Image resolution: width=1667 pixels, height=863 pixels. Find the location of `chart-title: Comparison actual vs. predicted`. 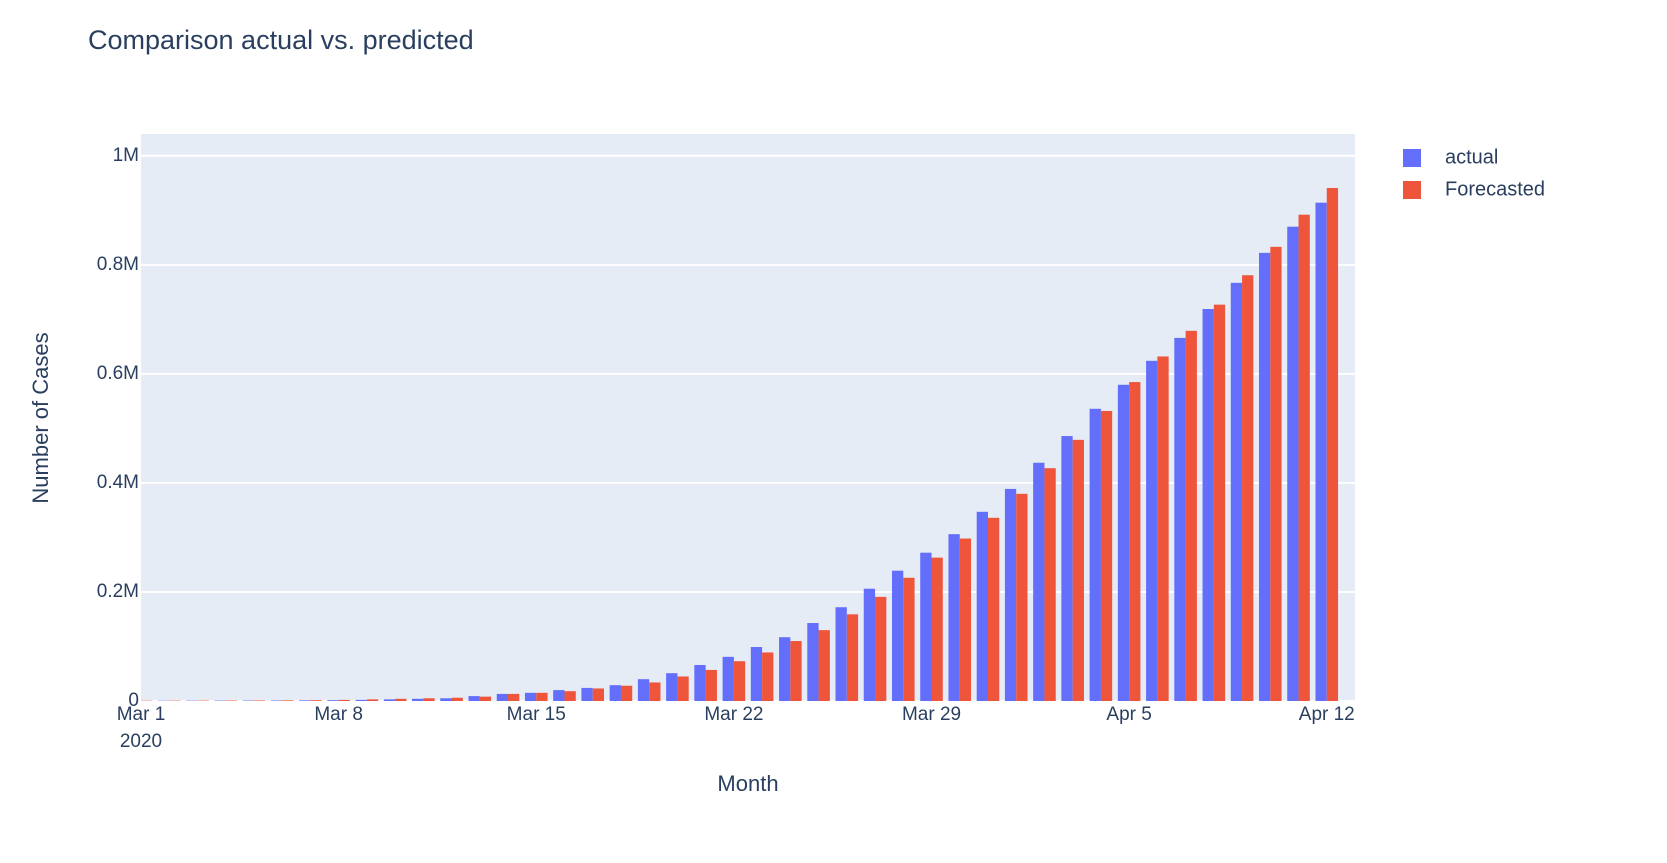

chart-title: Comparison actual vs. predicted is located at coordinates (281, 40).